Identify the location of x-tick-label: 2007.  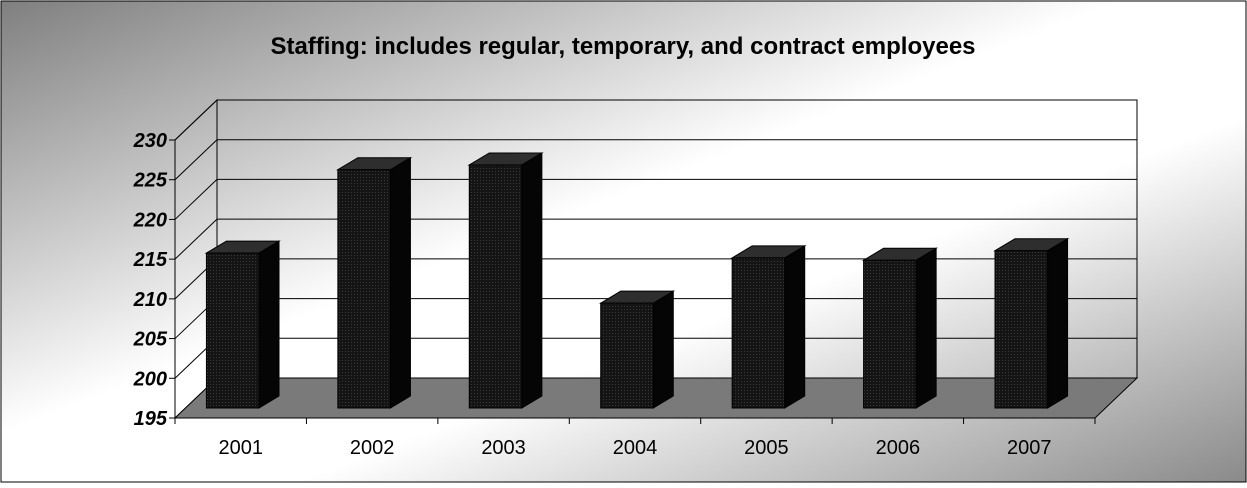
(1029, 448).